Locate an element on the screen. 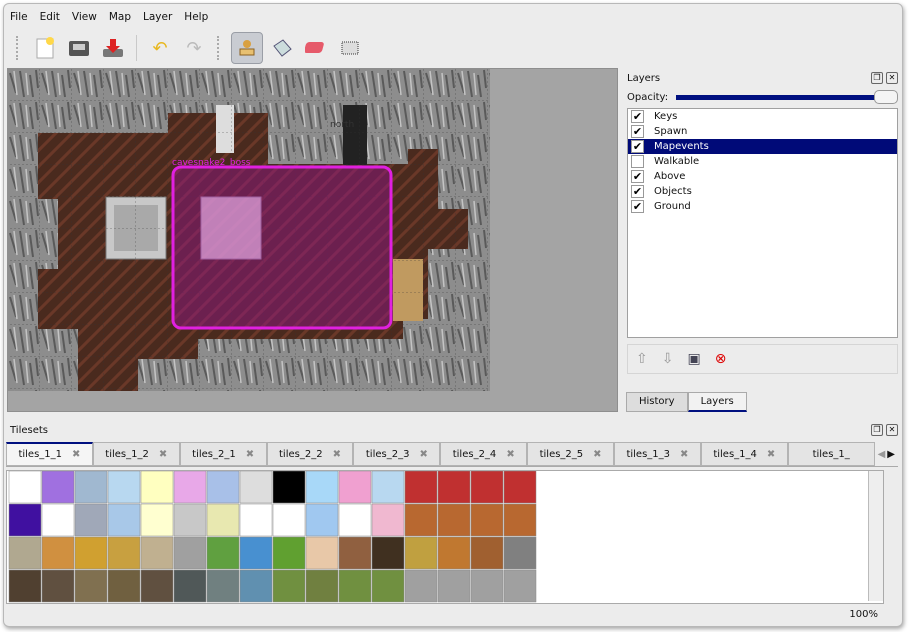 Image resolution: width=909 pixels, height=632 pixels. open-icon is located at coordinates (79, 48).